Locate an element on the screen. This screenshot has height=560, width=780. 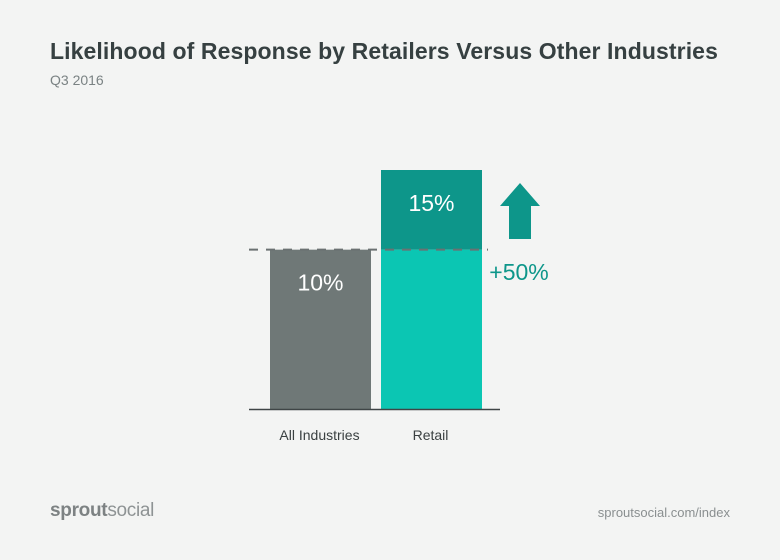
bar-all-industries is located at coordinates (320, 329).